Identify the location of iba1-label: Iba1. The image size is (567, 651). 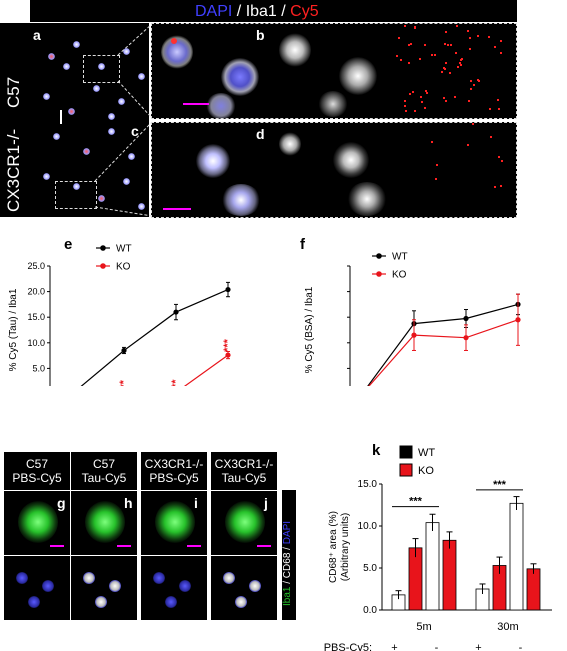
(261, 11).